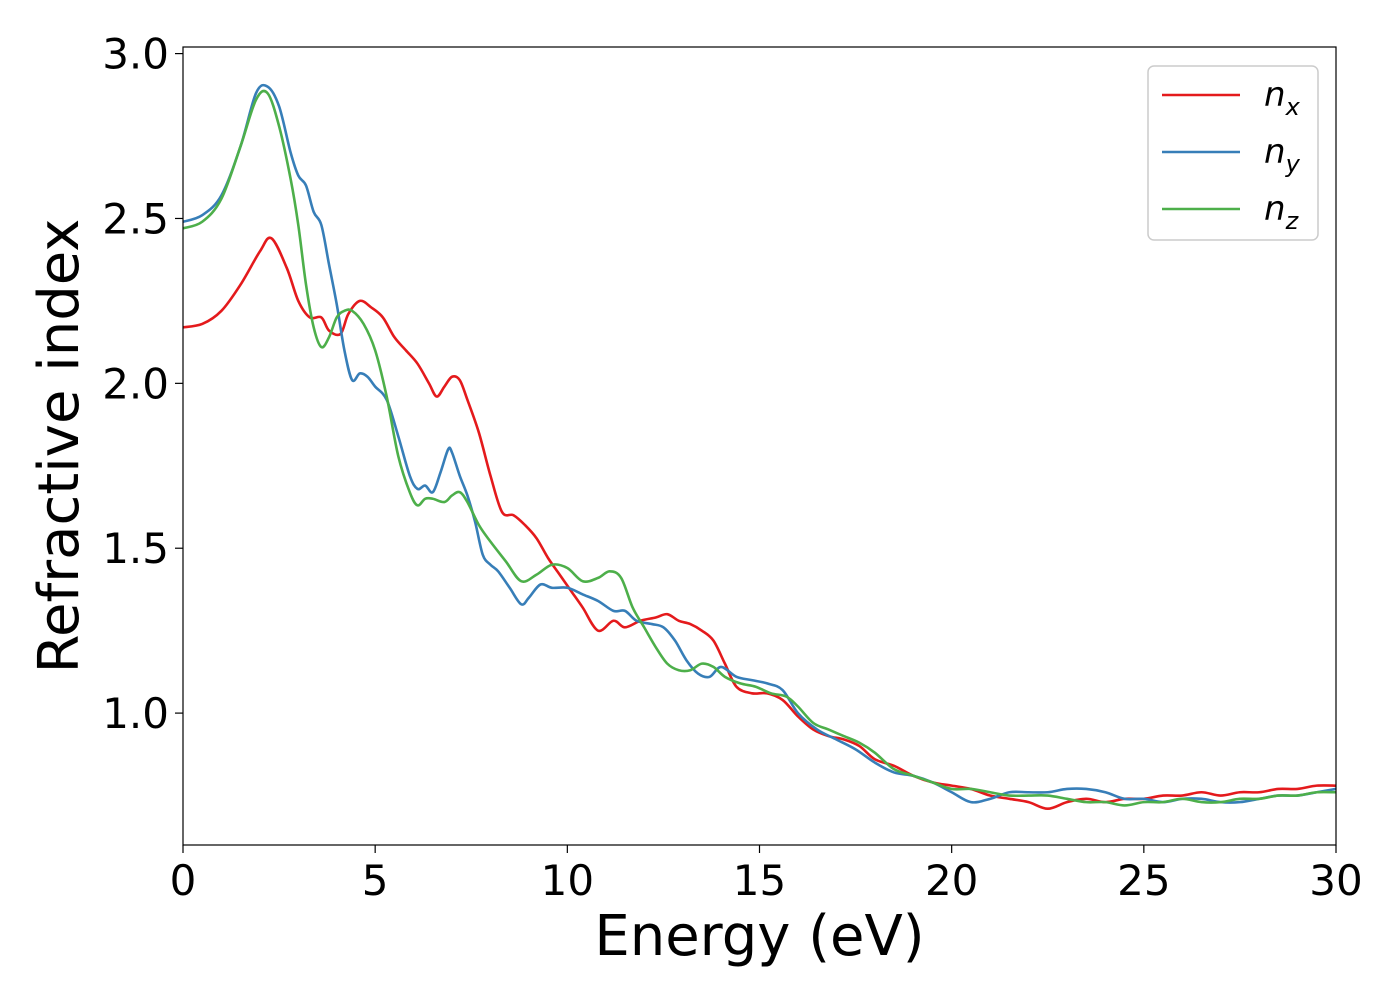 The width and height of the screenshot is (1400, 1000). What do you see at coordinates (567, 880) in the screenshot?
I see `x-tick-label: 10` at bounding box center [567, 880].